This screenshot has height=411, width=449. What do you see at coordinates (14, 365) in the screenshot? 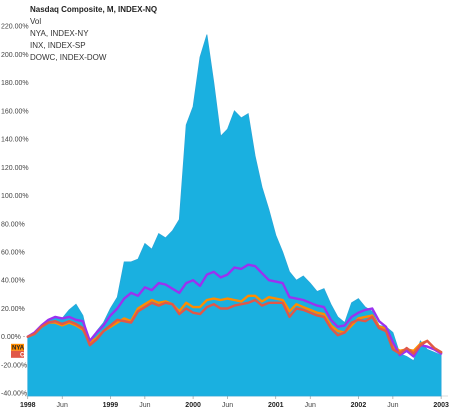
I see `y-tick-label: -20.00%` at bounding box center [14, 365].